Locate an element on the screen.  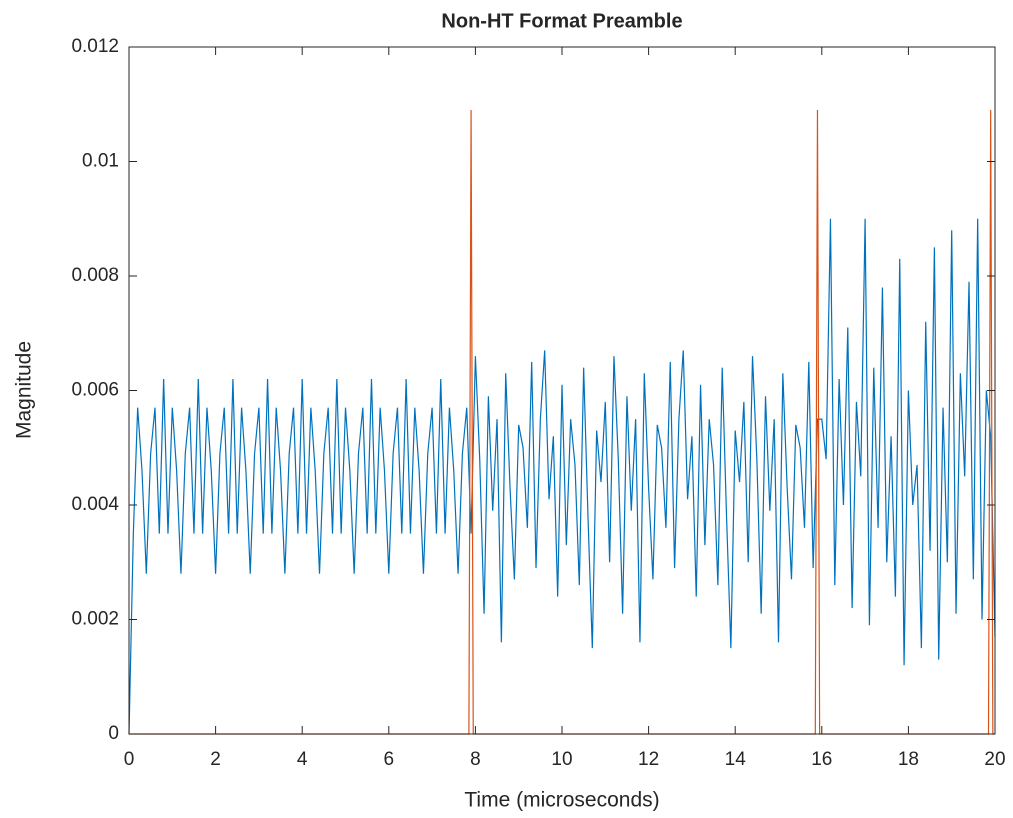
x-tick-label: 12 is located at coordinates (648, 759).